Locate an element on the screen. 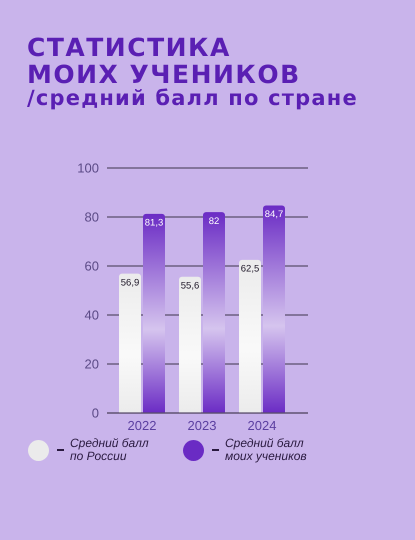 The image size is (415, 540). legend-label: Средний балл по России is located at coordinates (110, 449).